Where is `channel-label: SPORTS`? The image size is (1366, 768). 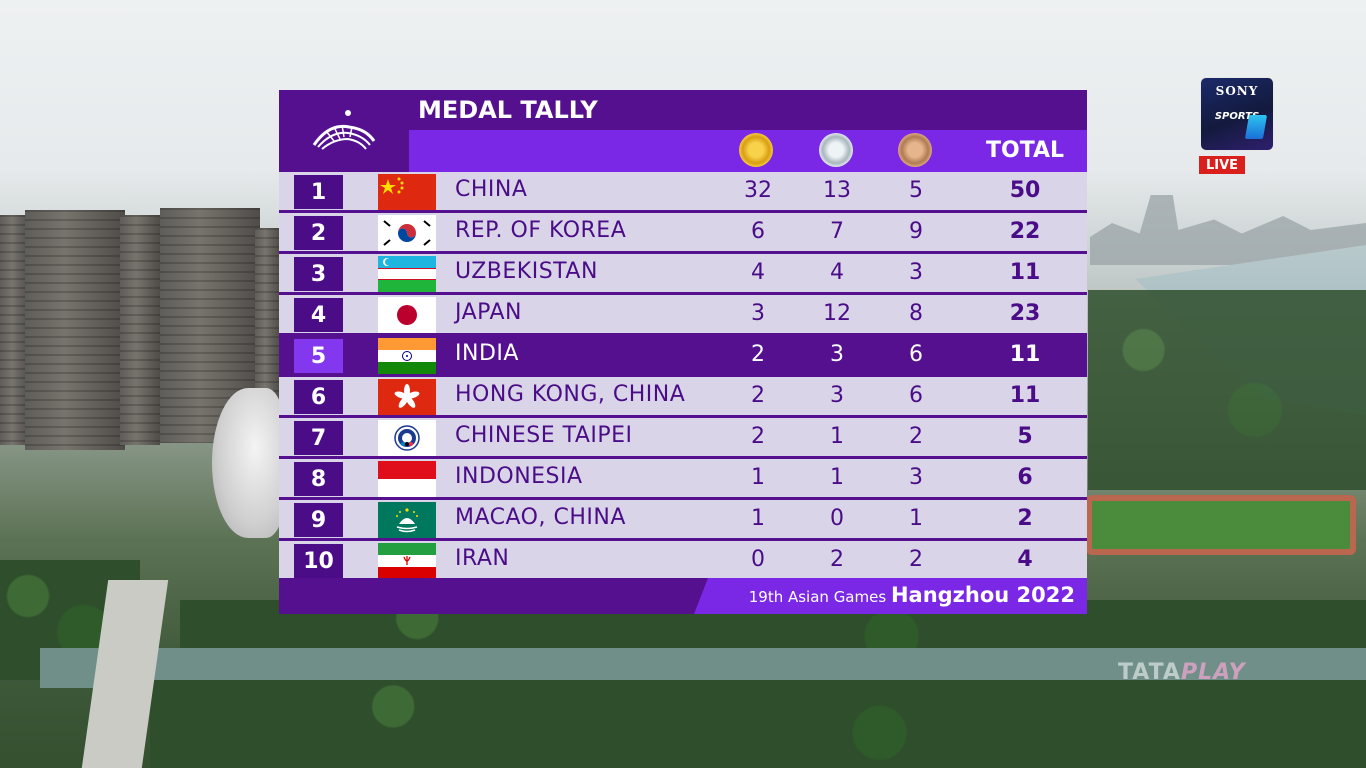
channel-label: SPORTS is located at coordinates (1237, 116).